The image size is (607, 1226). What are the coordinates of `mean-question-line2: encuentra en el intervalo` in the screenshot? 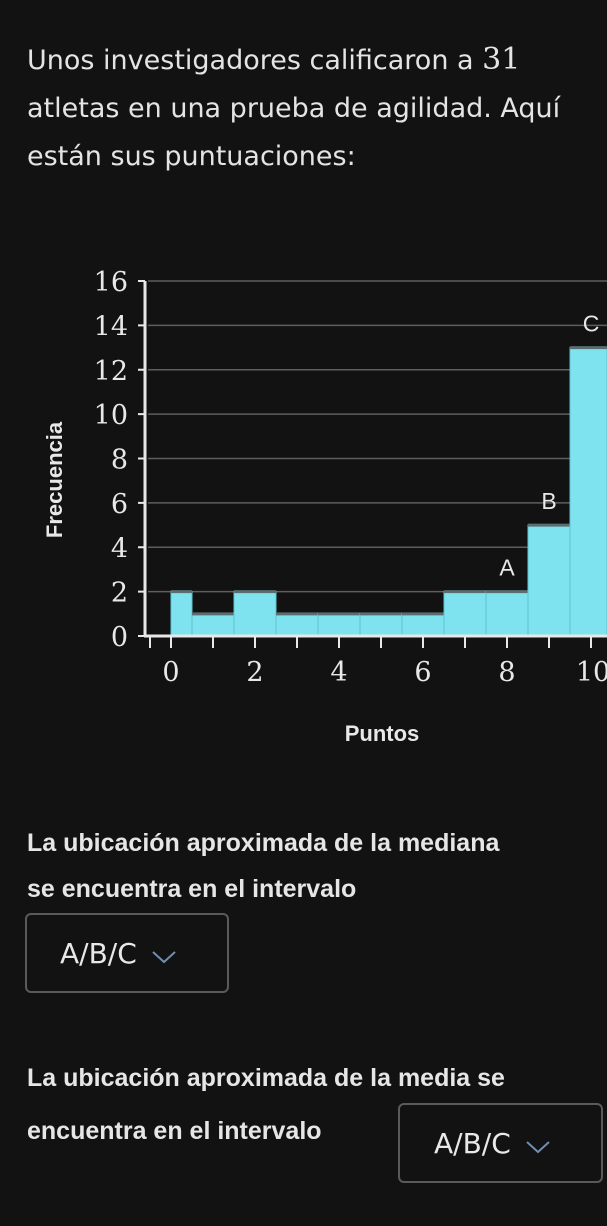 It's located at (174, 1131).